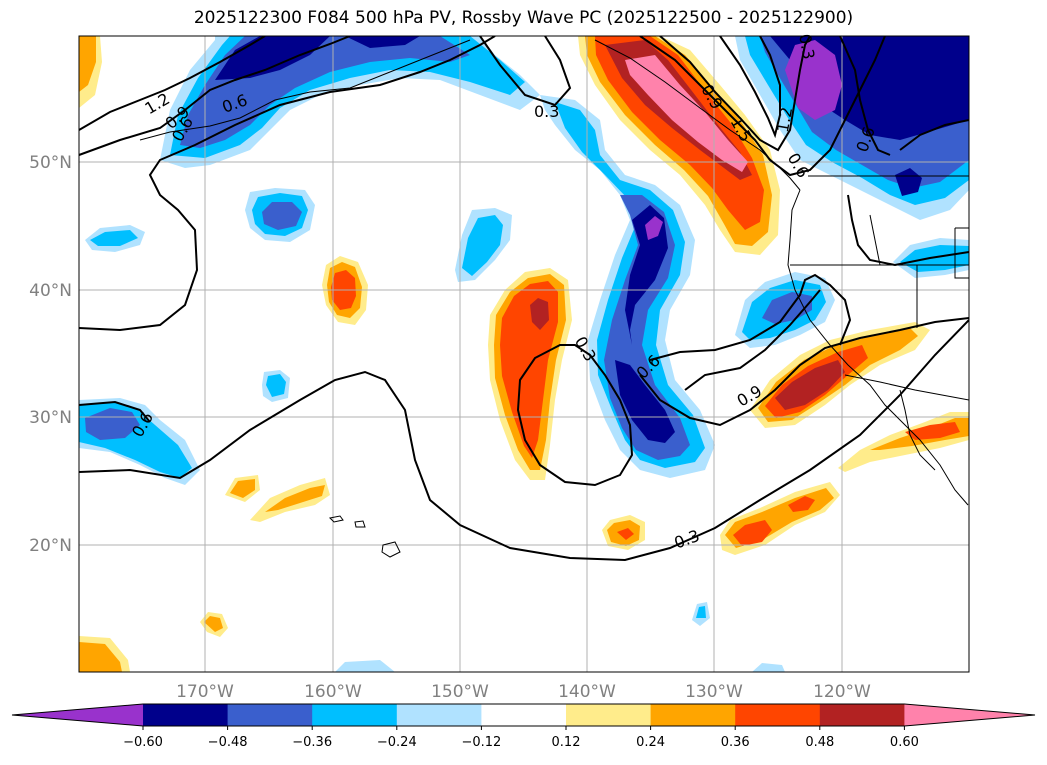 The height and width of the screenshot is (765, 1047). What do you see at coordinates (143, 742) in the screenshot?
I see `colorbar-tick-label: −0.60` at bounding box center [143, 742].